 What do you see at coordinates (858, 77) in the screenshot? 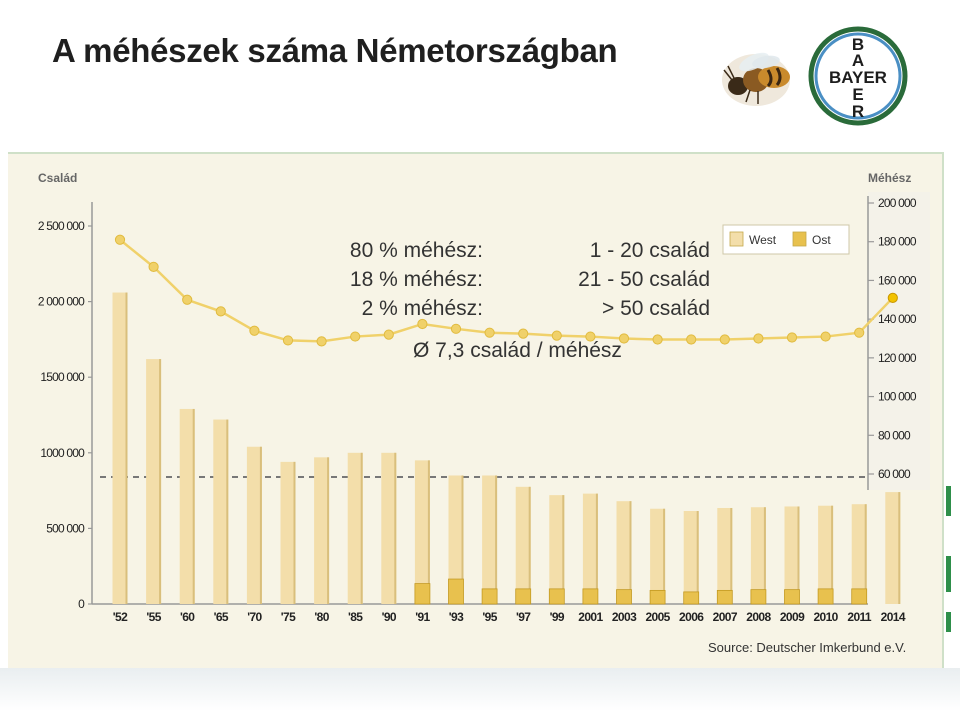
I see `logo-word: BAYER` at bounding box center [858, 77].